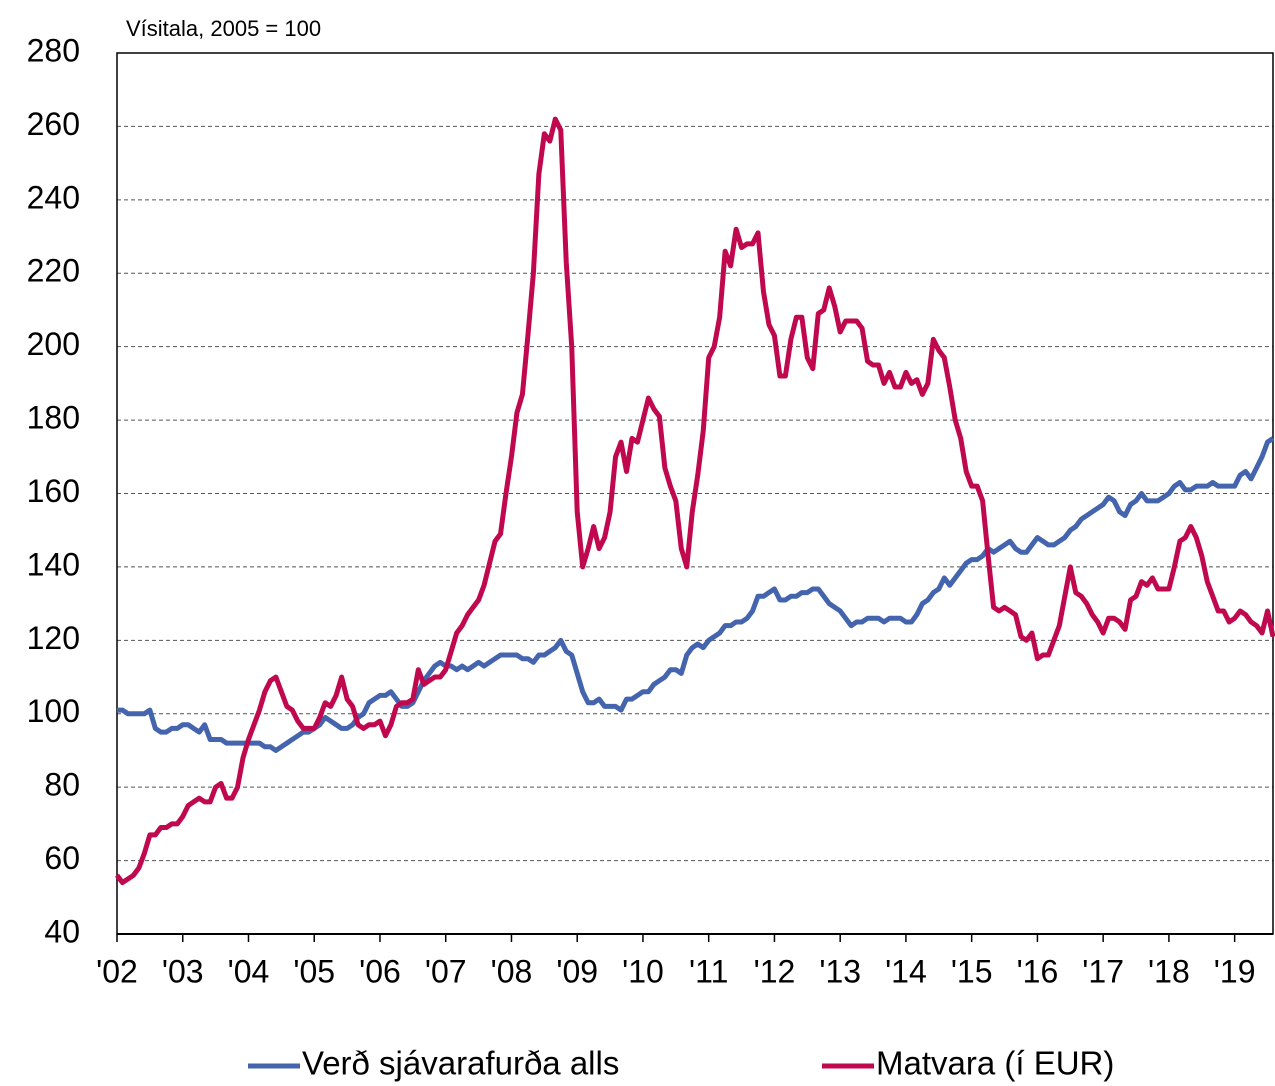 This screenshot has height=1086, width=1275. I want to click on legend-label: Verð sjávarafurða alls, so click(460, 1063).